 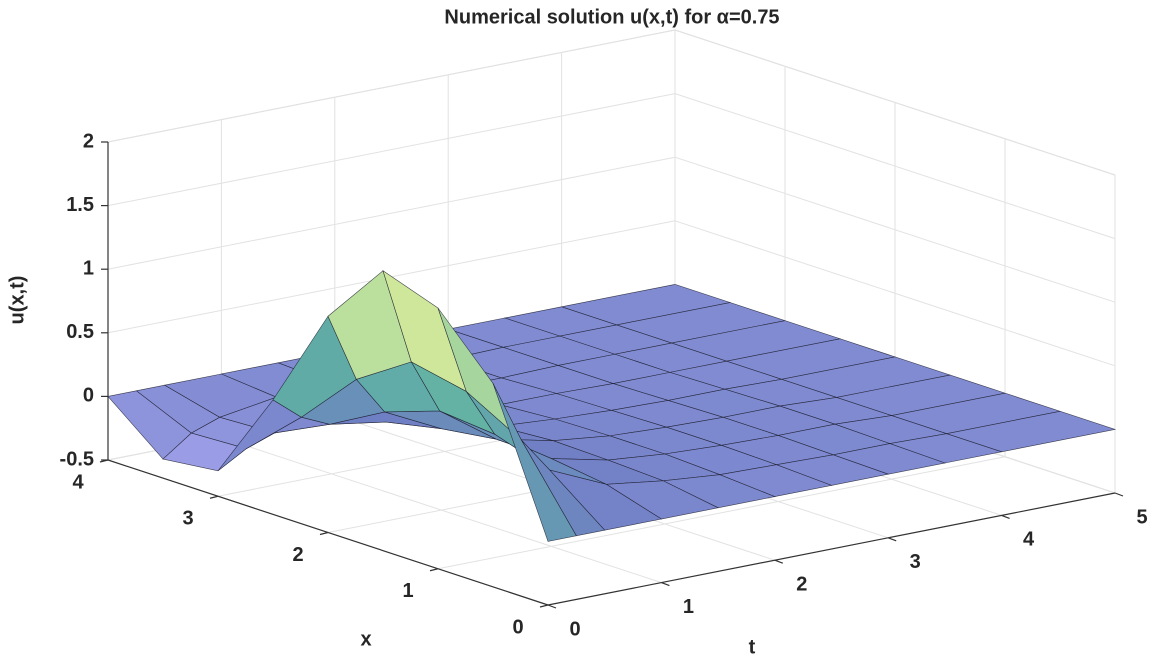 I want to click on x-axis-label: x, so click(x=365, y=639).